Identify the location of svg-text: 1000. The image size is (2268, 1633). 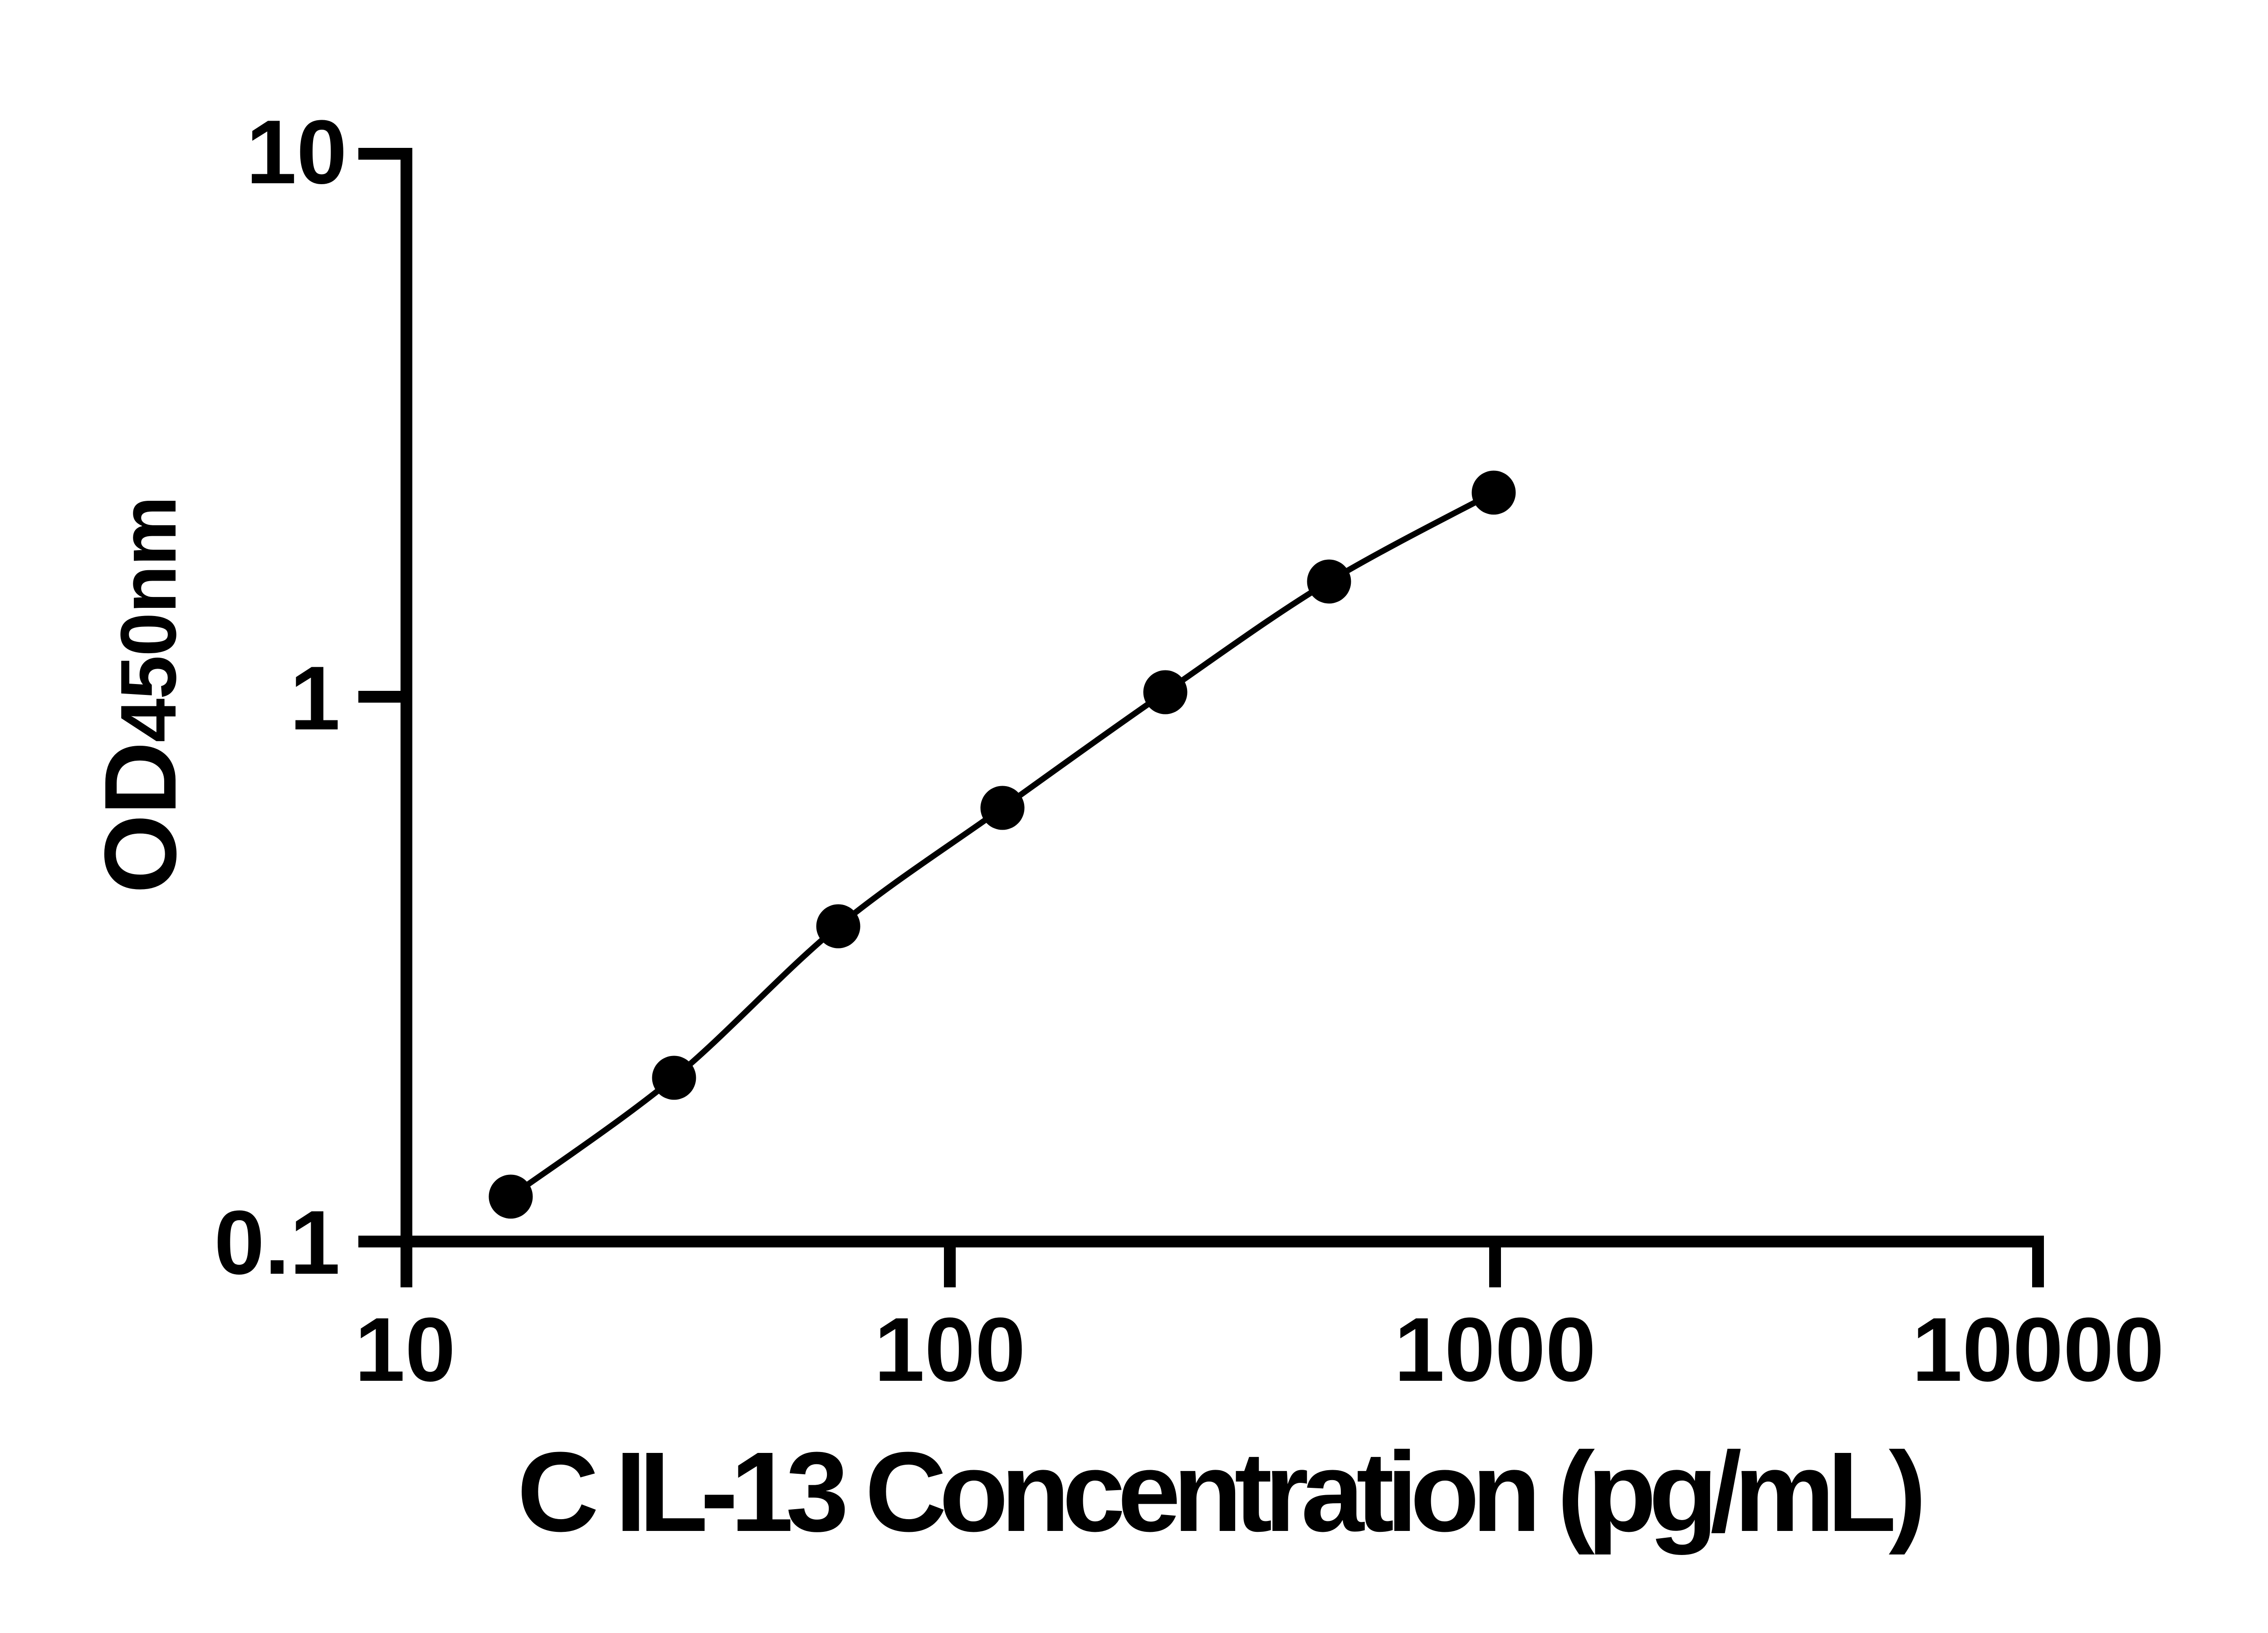
(1495, 1349).